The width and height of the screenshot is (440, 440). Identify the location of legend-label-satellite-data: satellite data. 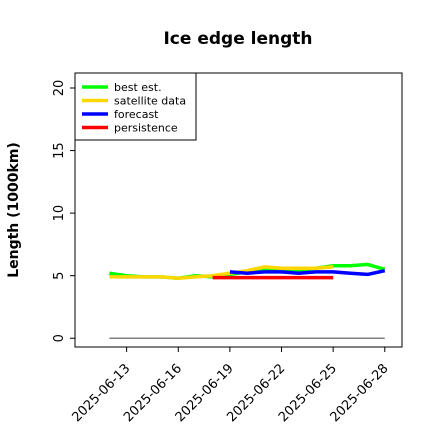
(150, 101).